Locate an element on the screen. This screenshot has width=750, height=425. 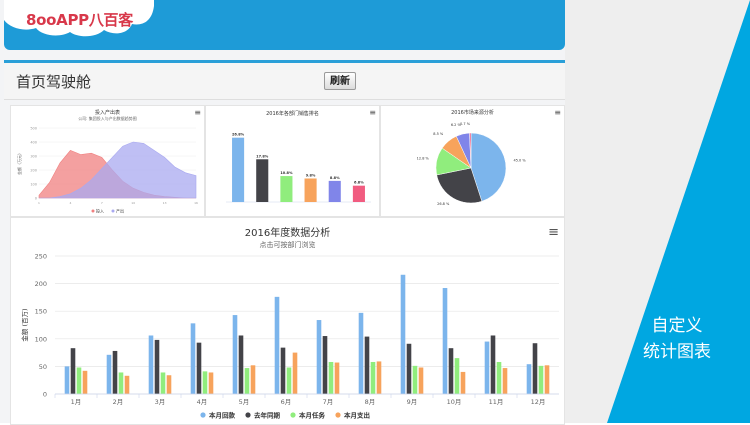
x-tick-label: 7月 is located at coordinates (328, 402).